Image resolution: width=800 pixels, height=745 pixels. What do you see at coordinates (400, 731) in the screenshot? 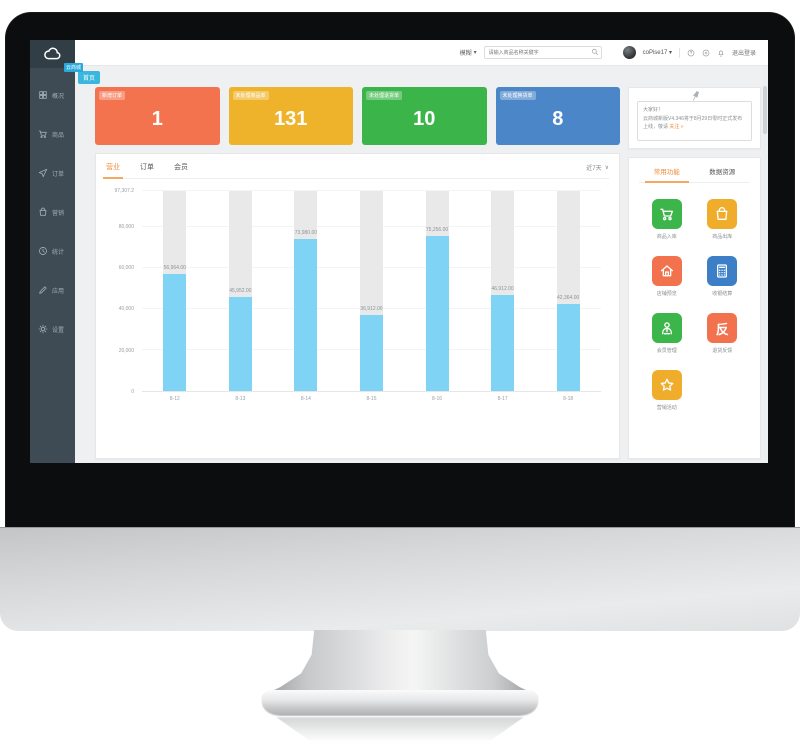
I see `monitor-reflection` at bounding box center [400, 731].